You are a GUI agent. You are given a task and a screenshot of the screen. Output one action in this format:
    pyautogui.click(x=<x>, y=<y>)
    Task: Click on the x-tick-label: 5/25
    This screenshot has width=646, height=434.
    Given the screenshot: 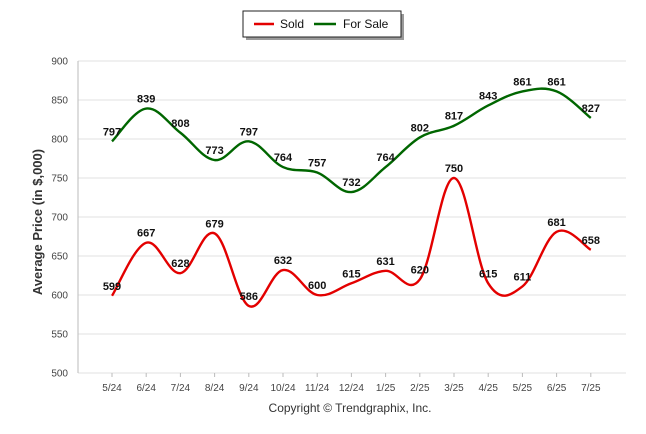 What is the action you would take?
    pyautogui.click(x=523, y=388)
    